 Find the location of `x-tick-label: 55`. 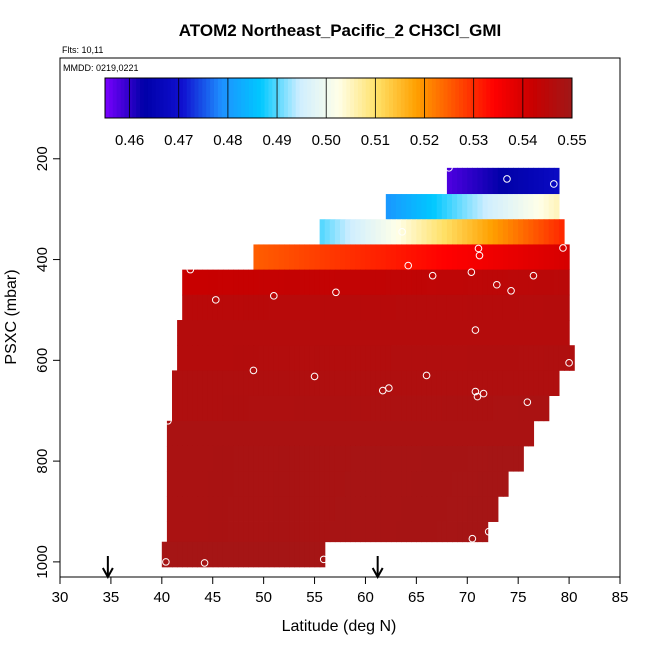

x-tick-label: 55 is located at coordinates (314, 597).